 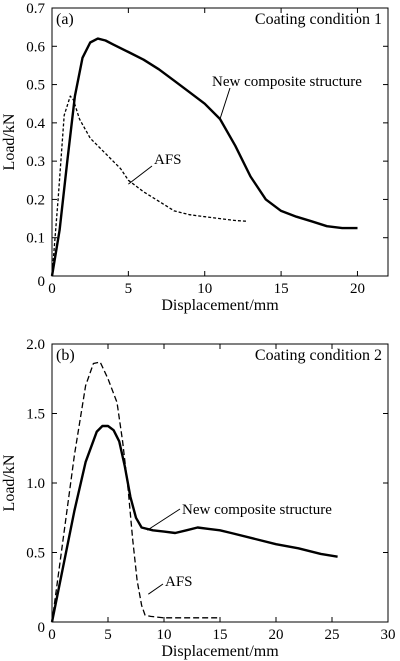 I want to click on panel-label: (a), so click(x=65, y=19).